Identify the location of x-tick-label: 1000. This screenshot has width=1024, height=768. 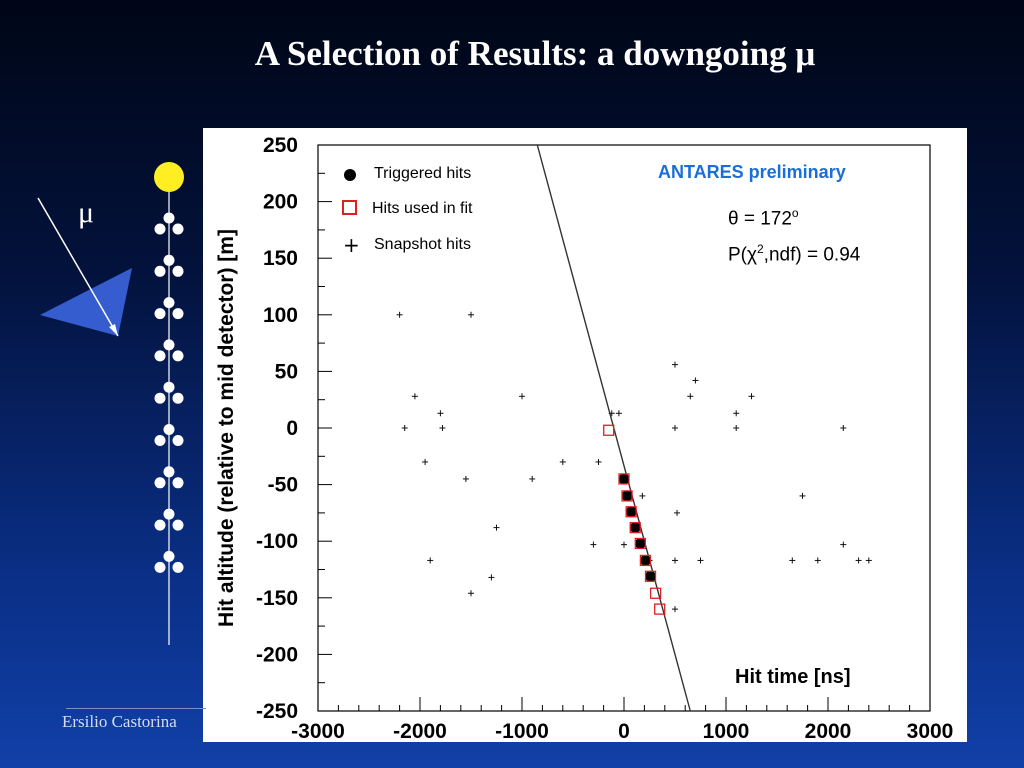
(726, 731).